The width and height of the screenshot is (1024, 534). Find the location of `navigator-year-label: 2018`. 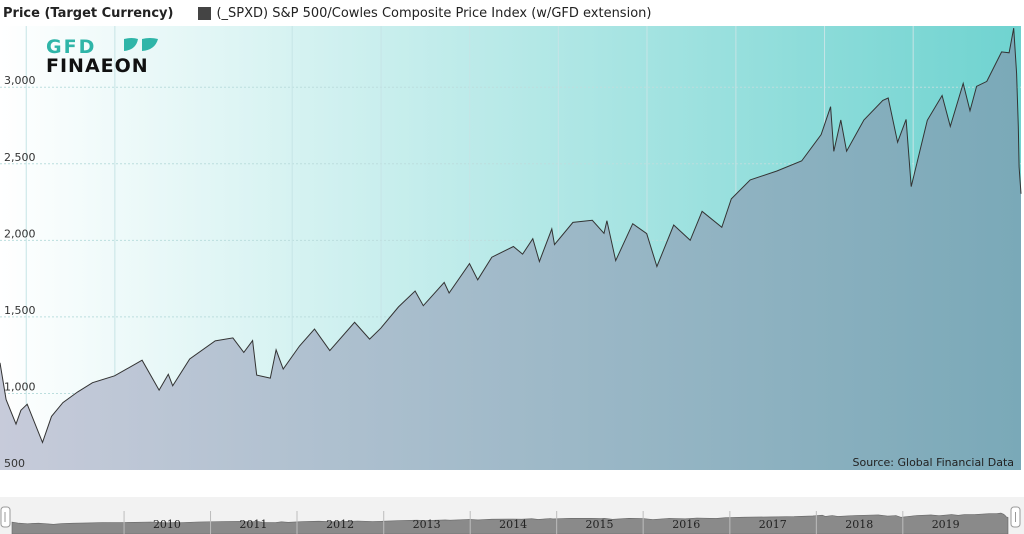

navigator-year-label: 2018 is located at coordinates (859, 524).